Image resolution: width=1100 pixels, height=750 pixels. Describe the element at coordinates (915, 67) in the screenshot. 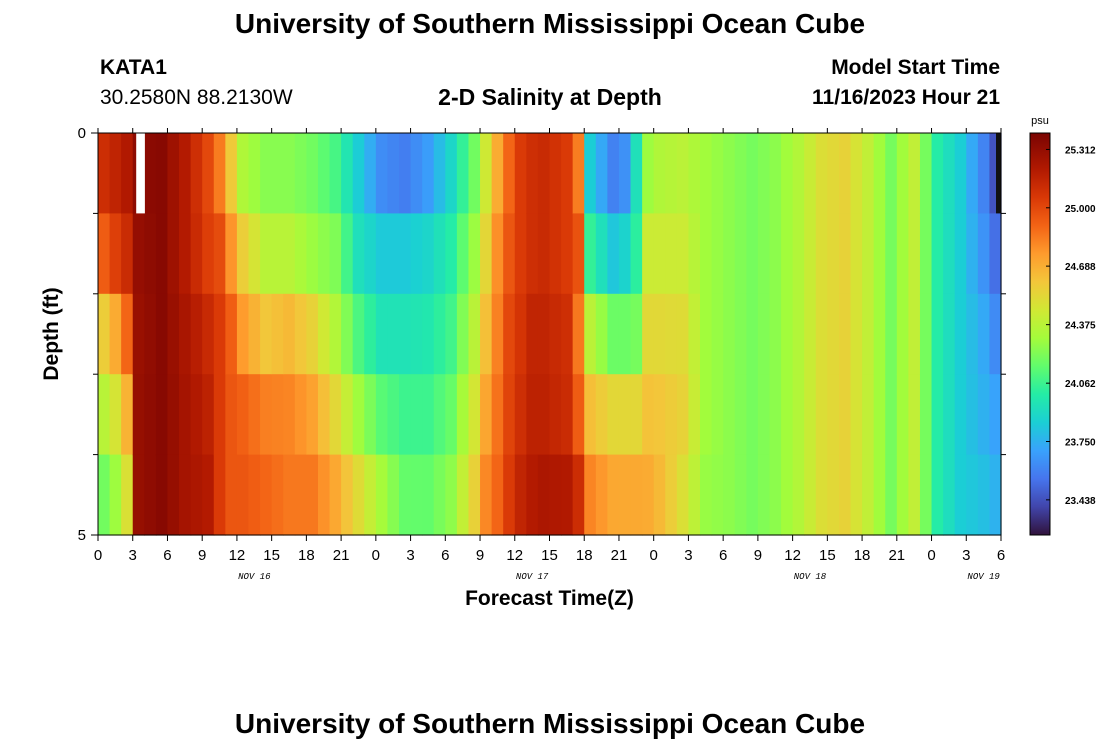

I see `model-start-label: Model Start Time` at that location.